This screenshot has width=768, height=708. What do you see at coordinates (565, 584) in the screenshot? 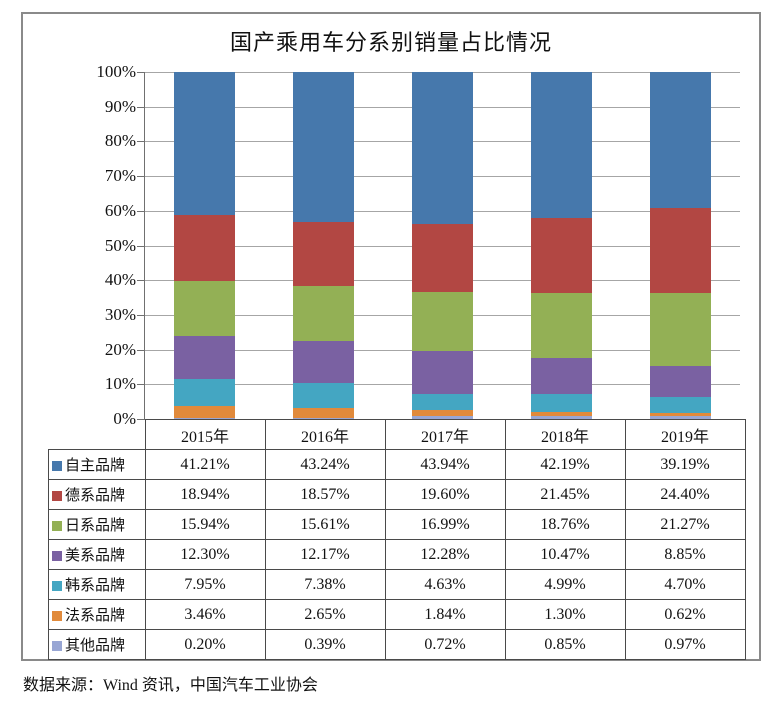
I see `value-cell: 4.99%` at bounding box center [565, 584].